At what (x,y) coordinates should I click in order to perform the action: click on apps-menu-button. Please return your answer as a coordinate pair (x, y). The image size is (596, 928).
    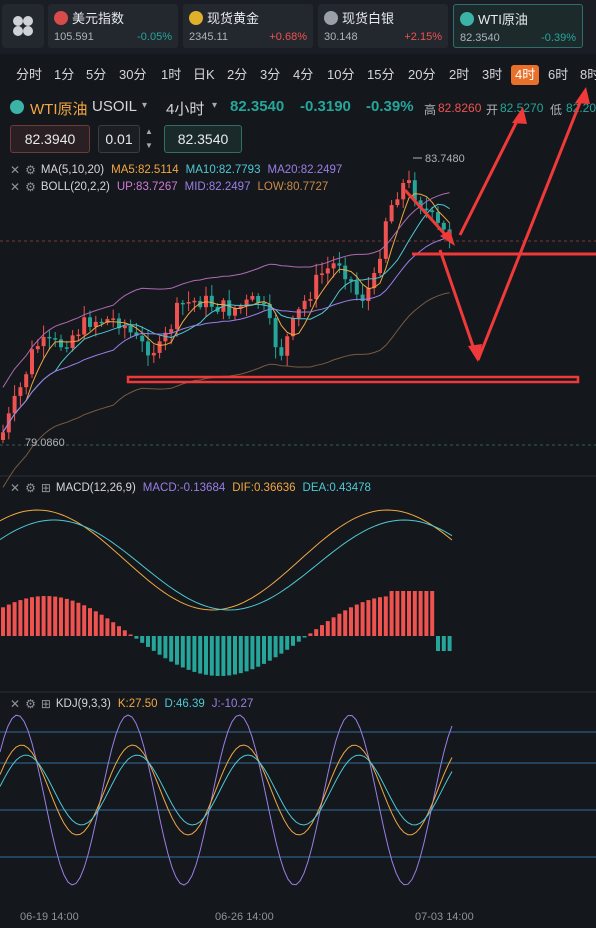
    Looking at the image, I should click on (23, 26).